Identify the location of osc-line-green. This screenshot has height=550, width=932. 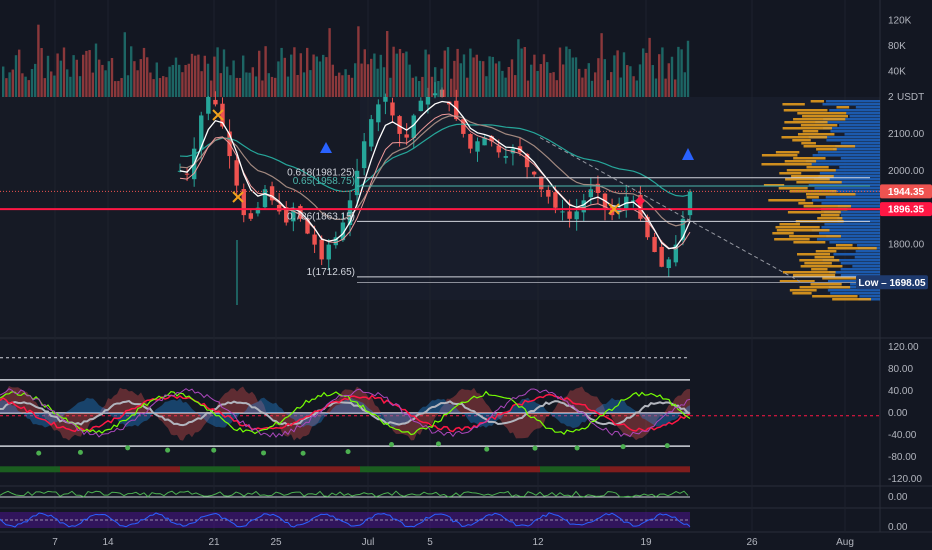
(345, 413).